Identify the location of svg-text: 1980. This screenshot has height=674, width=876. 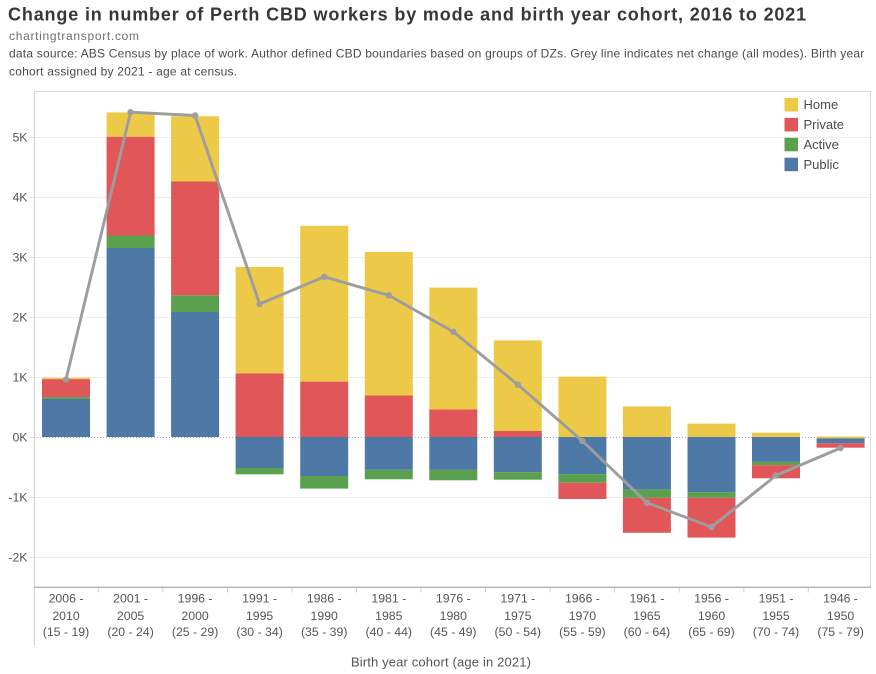
(454, 616).